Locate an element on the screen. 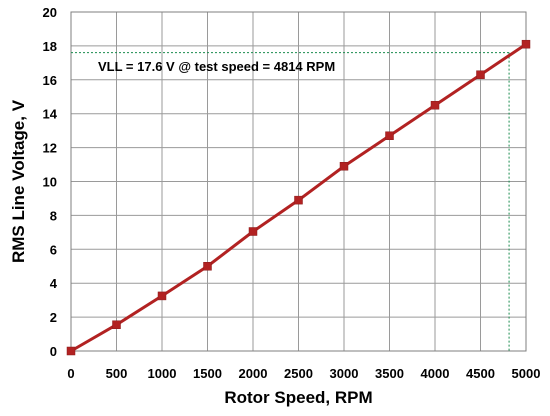  y-tick-label: 20 is located at coordinates (50, 12).